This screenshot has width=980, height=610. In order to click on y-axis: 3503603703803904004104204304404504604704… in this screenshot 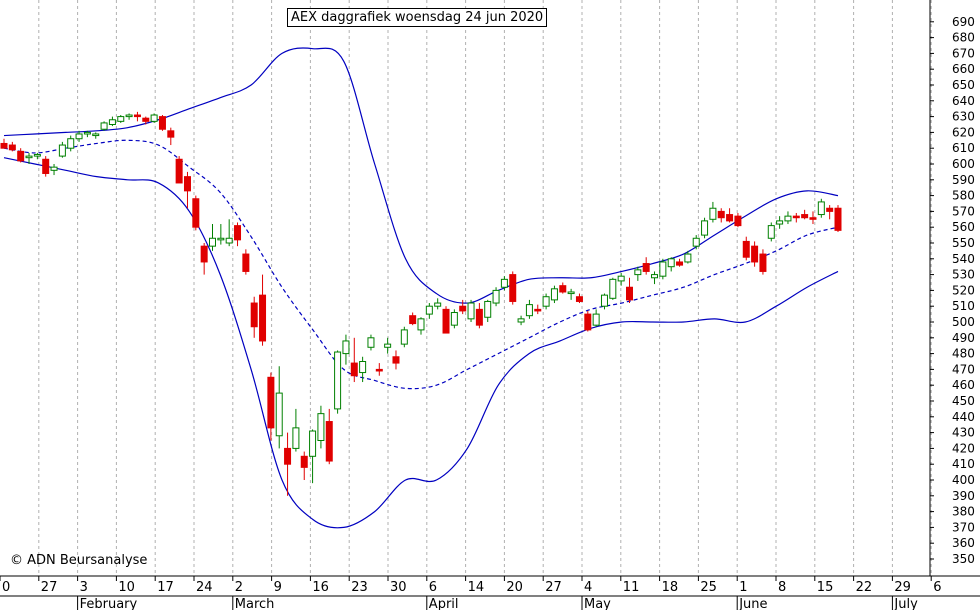, I will do `click(952, 288)`.